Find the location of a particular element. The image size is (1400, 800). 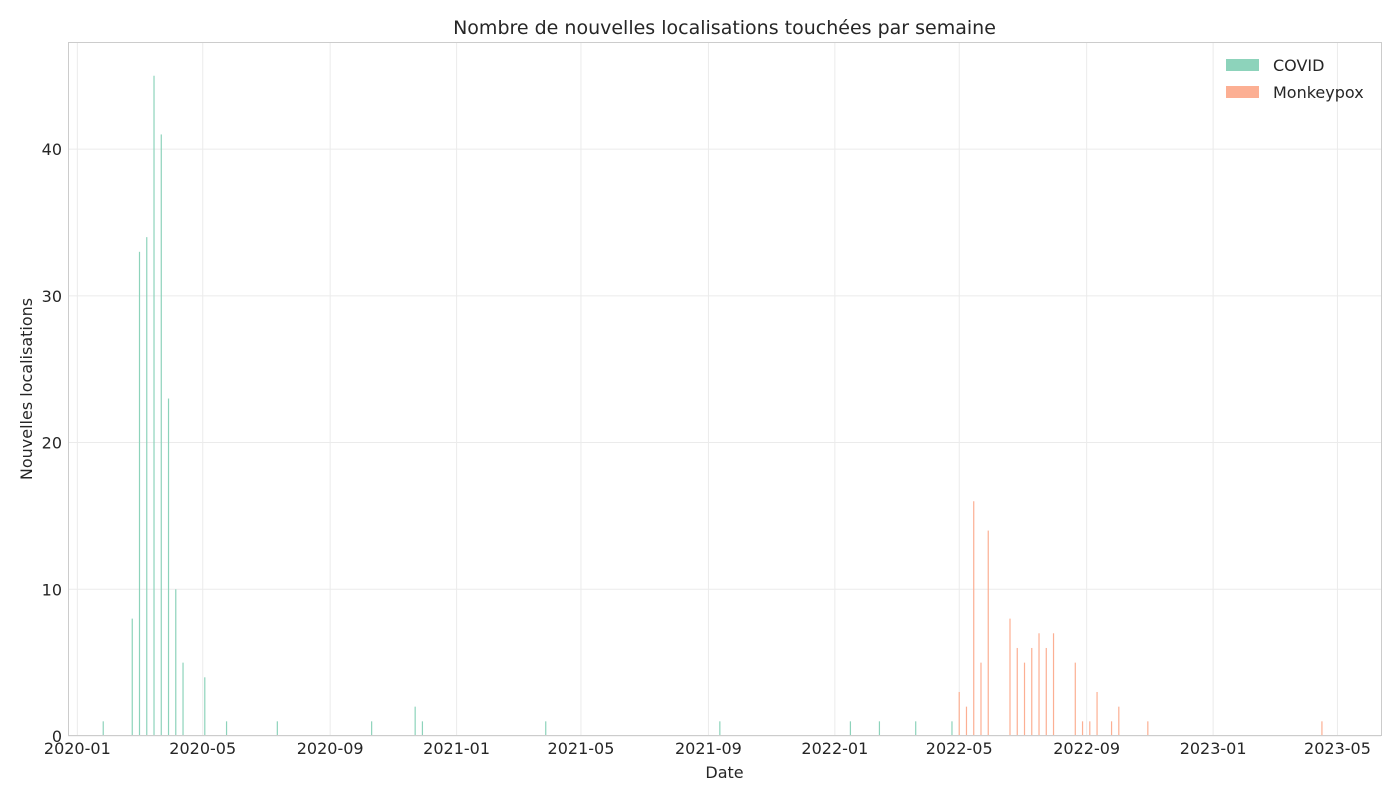

y-axis-label: Nouvelles localisations is located at coordinates (26, 389).